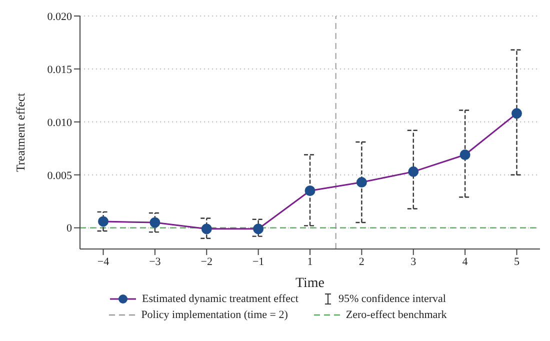 The image size is (550, 341). What do you see at coordinates (214, 315) in the screenshot?
I see `legend-label: Policy implementation (time = 2)` at bounding box center [214, 315].